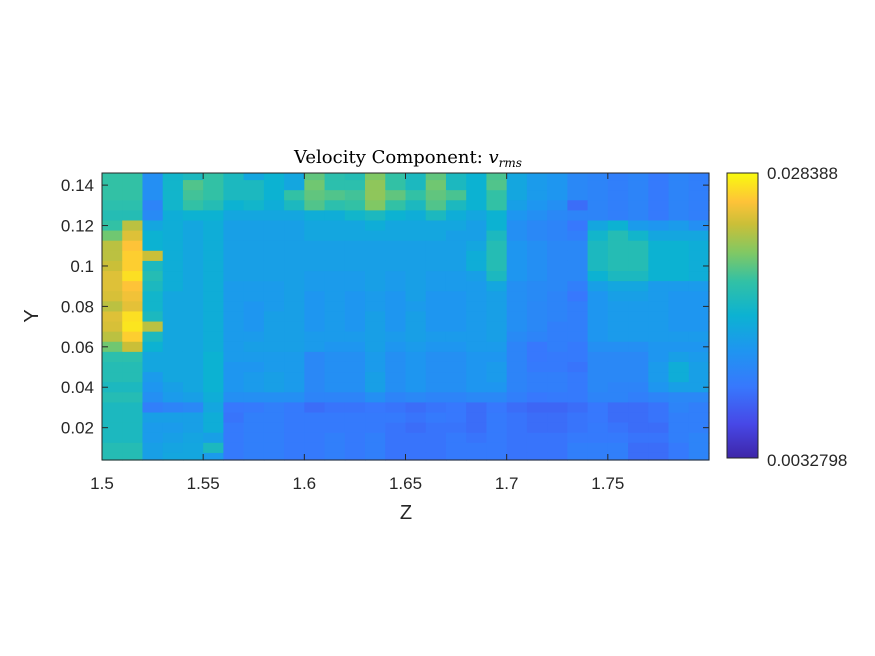  What do you see at coordinates (807, 460) in the screenshot?
I see `colorbar-min-label: 0.0032798` at bounding box center [807, 460].